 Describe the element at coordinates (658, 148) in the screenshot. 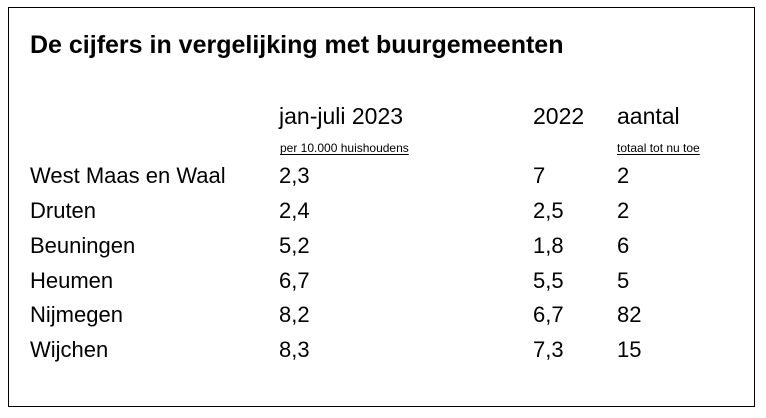

I see `column-subheader-totaal: totaal tot nu toe` at that location.